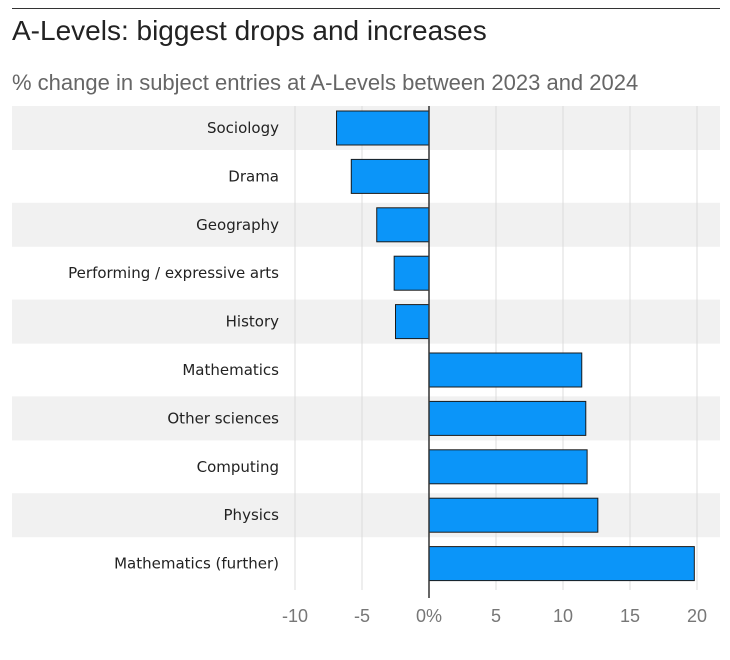  Describe the element at coordinates (563, 616) in the screenshot. I see `x-tick-label: 10` at that location.